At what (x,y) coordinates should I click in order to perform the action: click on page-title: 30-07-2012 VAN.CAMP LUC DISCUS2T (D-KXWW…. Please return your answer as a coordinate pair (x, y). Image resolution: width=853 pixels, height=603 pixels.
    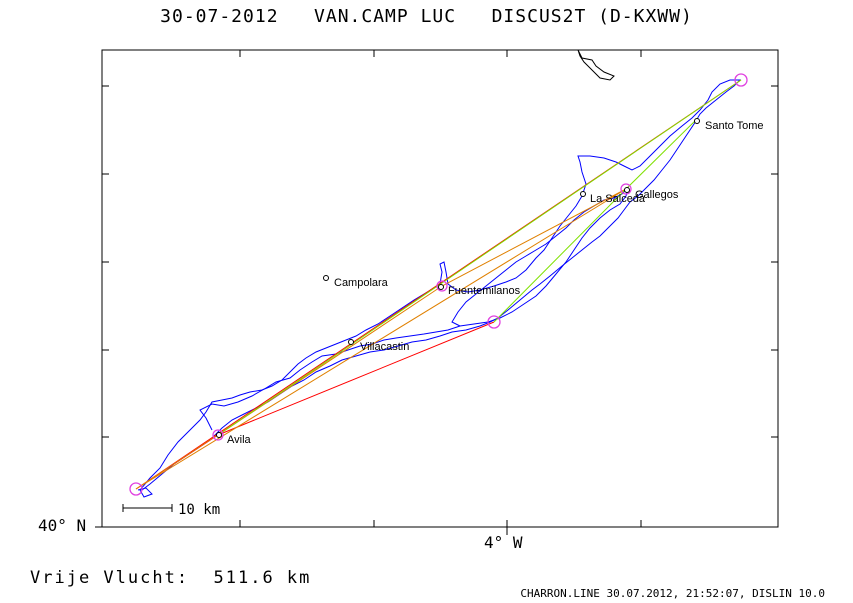
    Looking at the image, I should click on (426, 16).